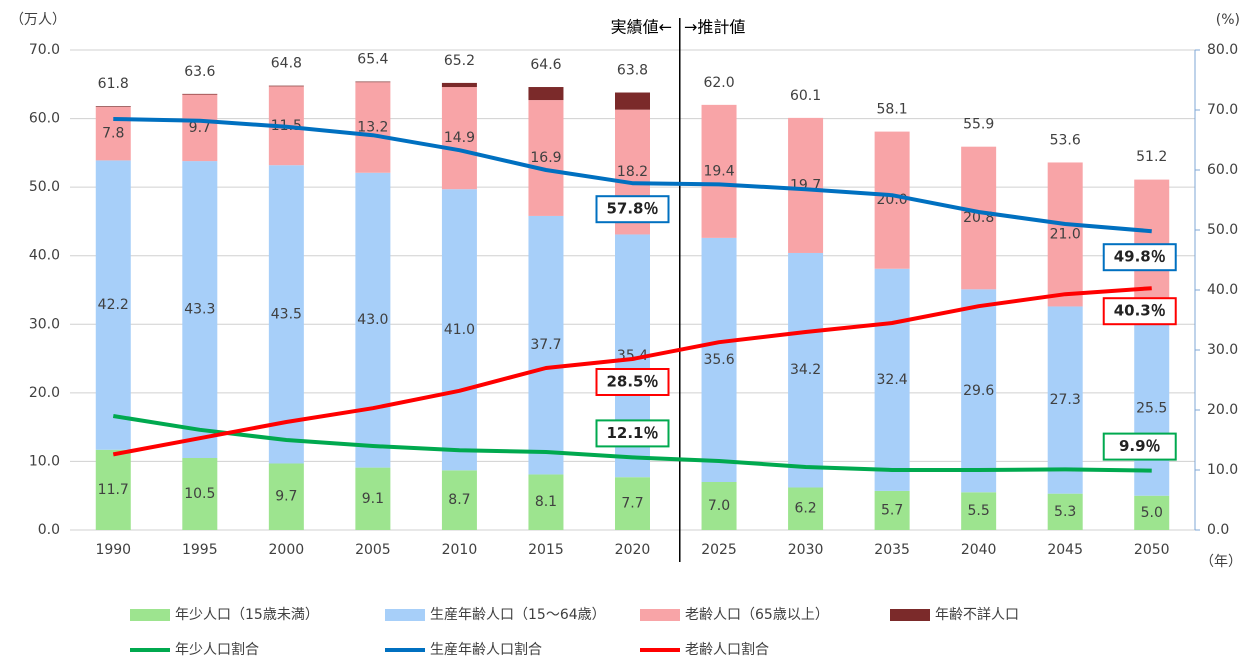 This screenshot has width=1252, height=660. What do you see at coordinates (757, 615) in the screenshot?
I see `legend-label: 老齢人口（65歳以上）` at bounding box center [757, 615].